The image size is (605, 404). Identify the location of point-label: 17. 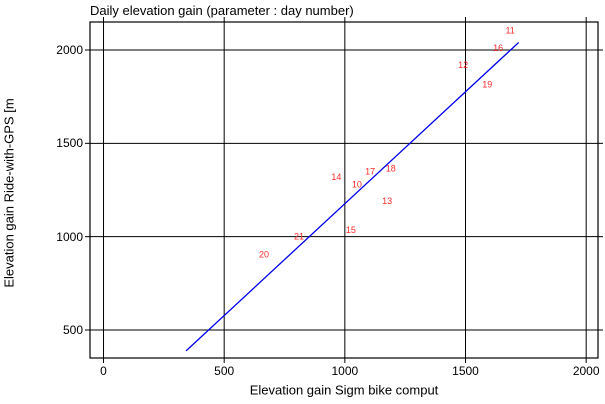
(370, 171).